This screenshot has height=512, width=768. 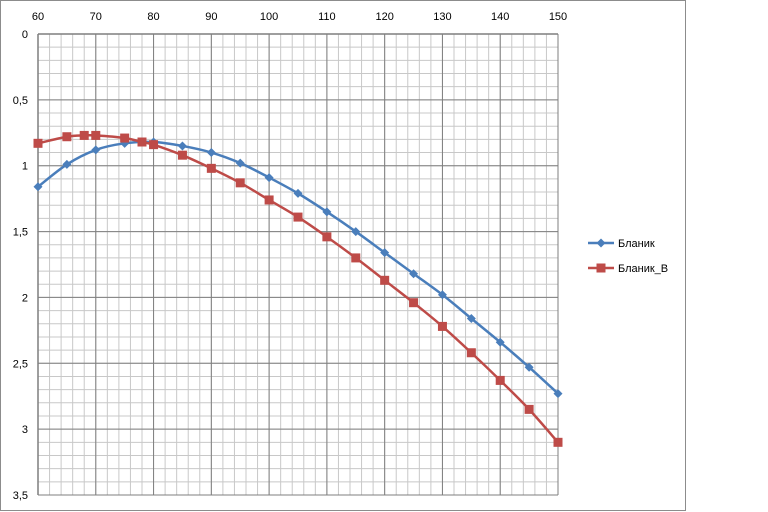 What do you see at coordinates (20, 364) in the screenshot?
I see `y-tick-label: 2,5` at bounding box center [20, 364].